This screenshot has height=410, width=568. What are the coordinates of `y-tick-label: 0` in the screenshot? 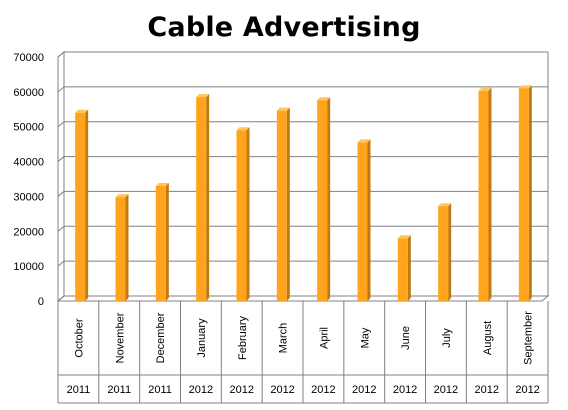 It's located at (41, 302).